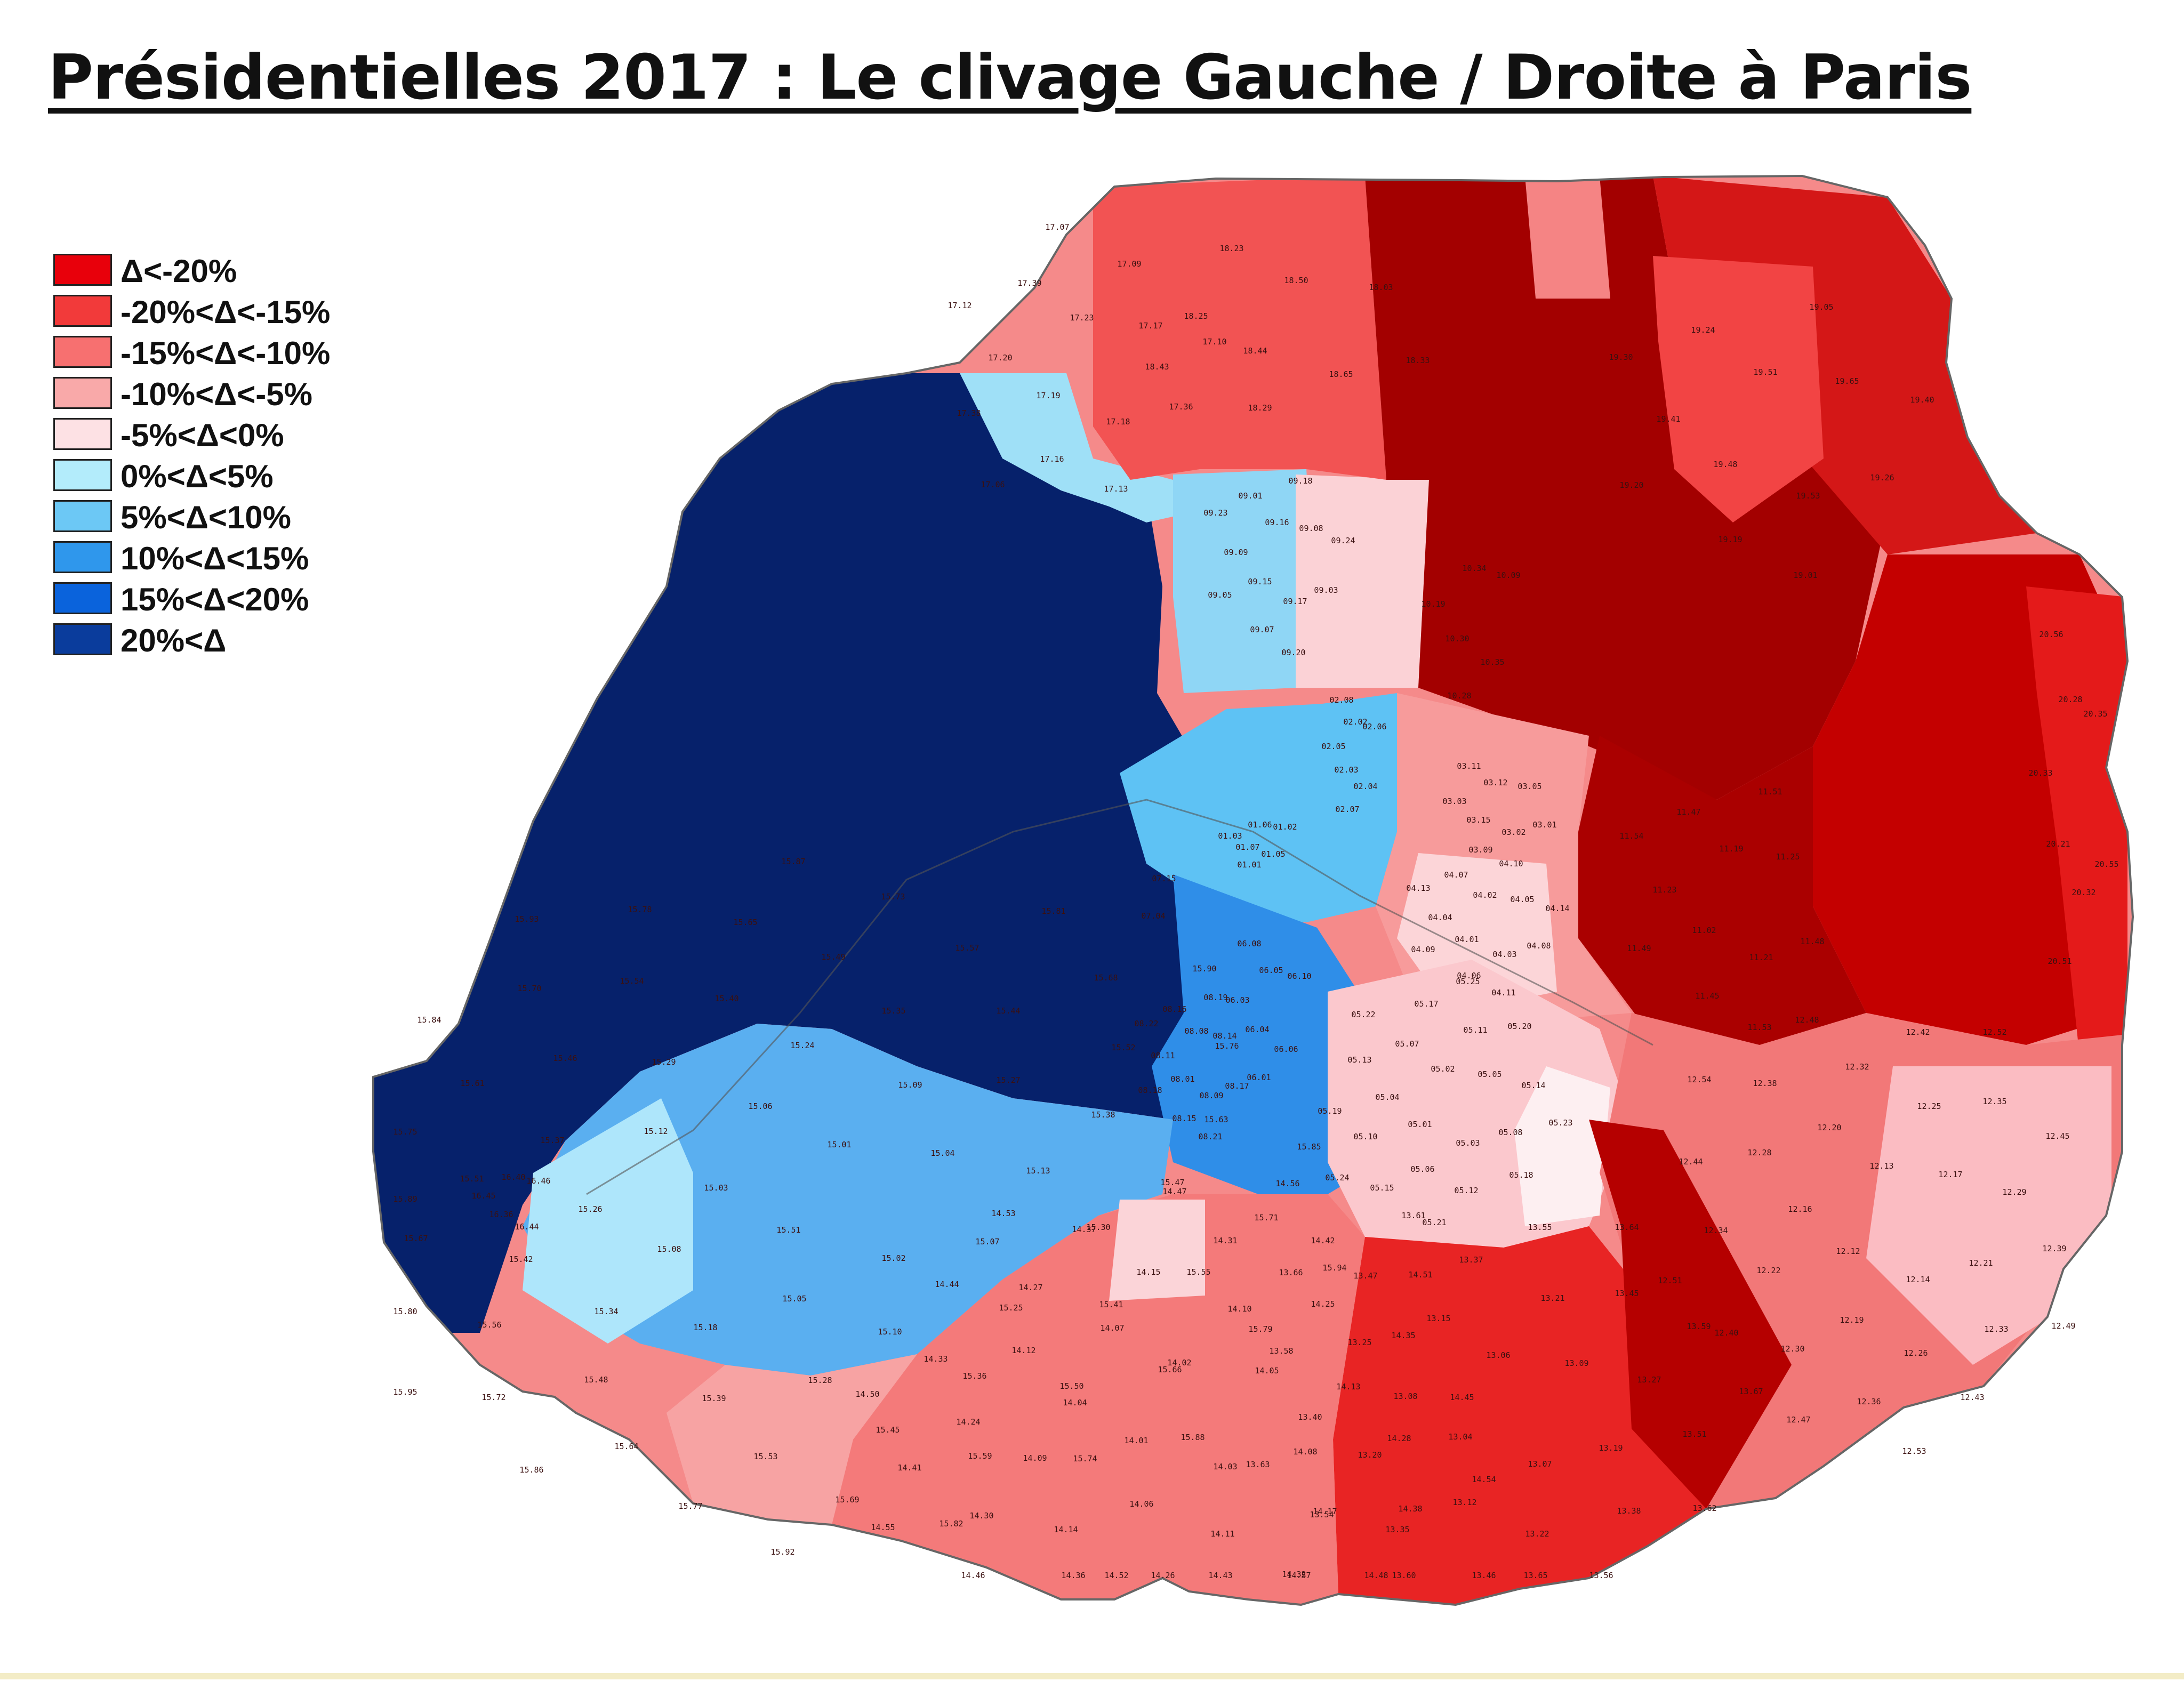  Describe the element at coordinates (969, 413) in the screenshot. I see `quartier-label: 17.38` at that location.